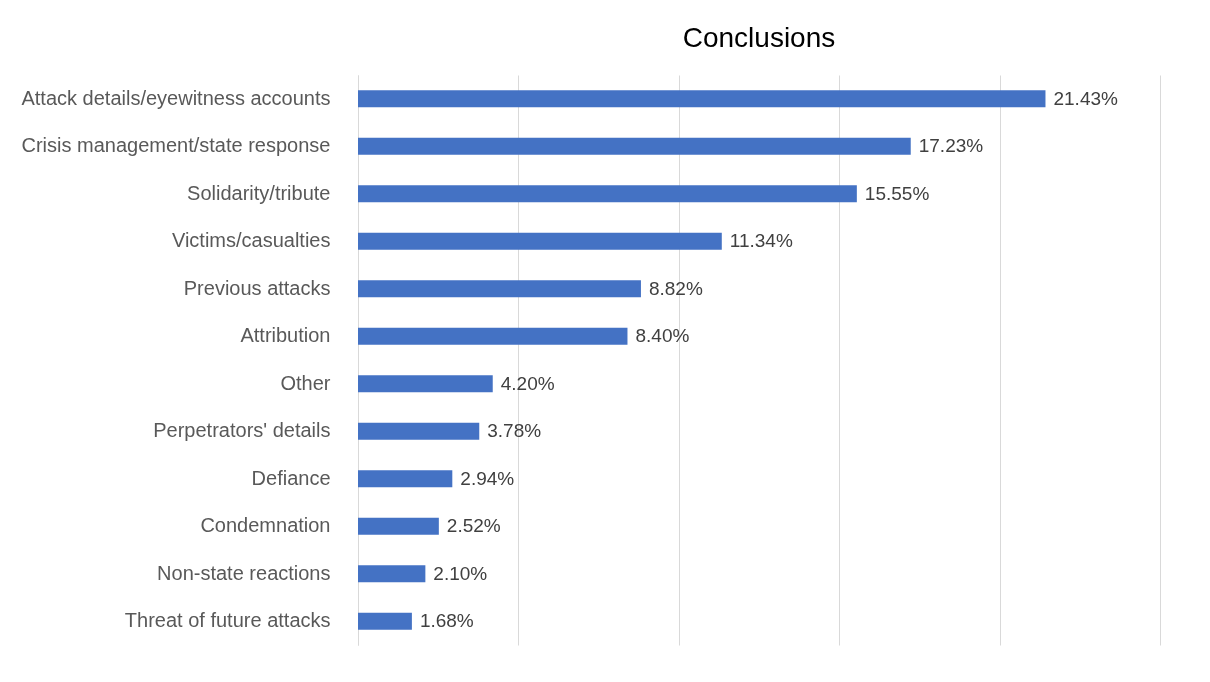 This screenshot has height=682, width=1210. Describe the element at coordinates (251, 240) in the screenshot. I see `y-tick-label: Victims/casualties` at that location.